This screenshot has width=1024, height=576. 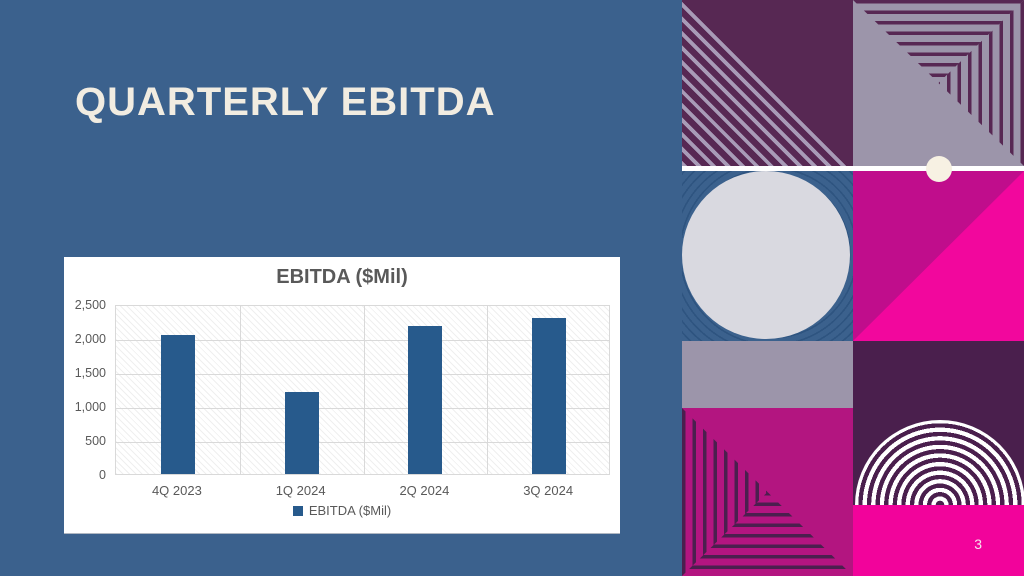 I want to click on x-axis-label-2q-2024: 2Q 2024, so click(x=424, y=490).